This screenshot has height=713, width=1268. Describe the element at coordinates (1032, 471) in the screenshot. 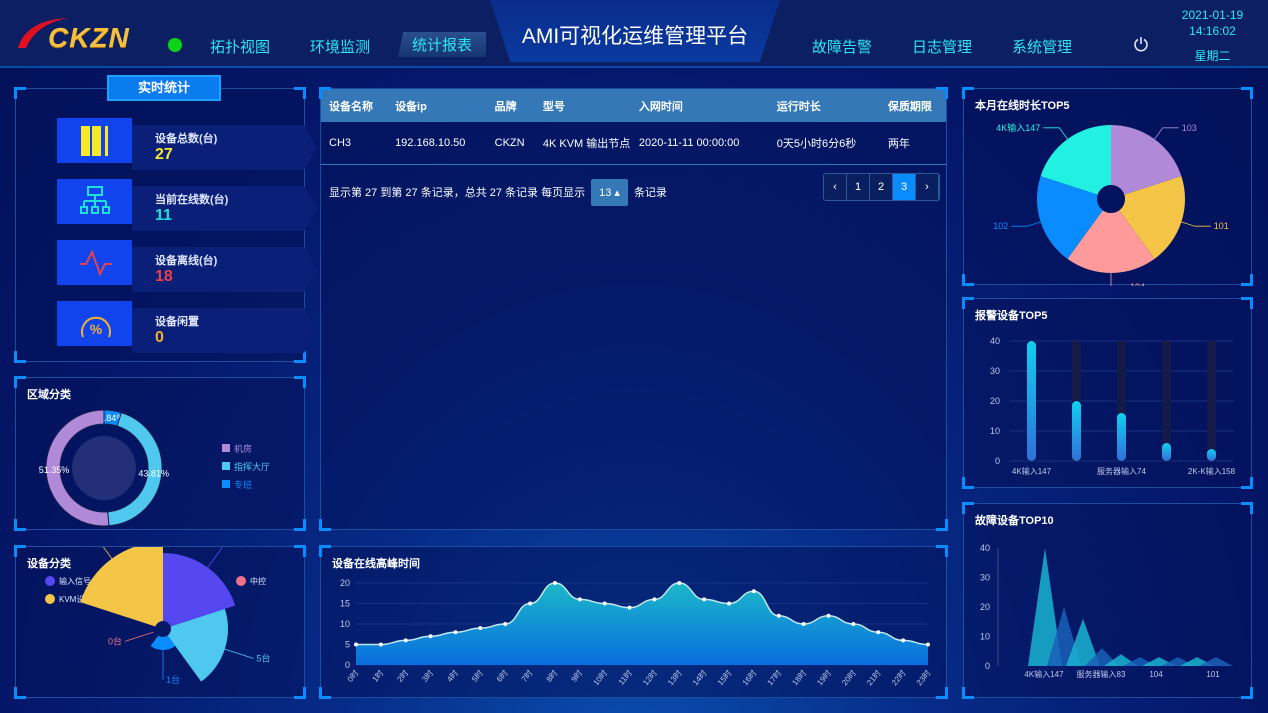

I see `x-tick-label: 4K输入147` at that location.